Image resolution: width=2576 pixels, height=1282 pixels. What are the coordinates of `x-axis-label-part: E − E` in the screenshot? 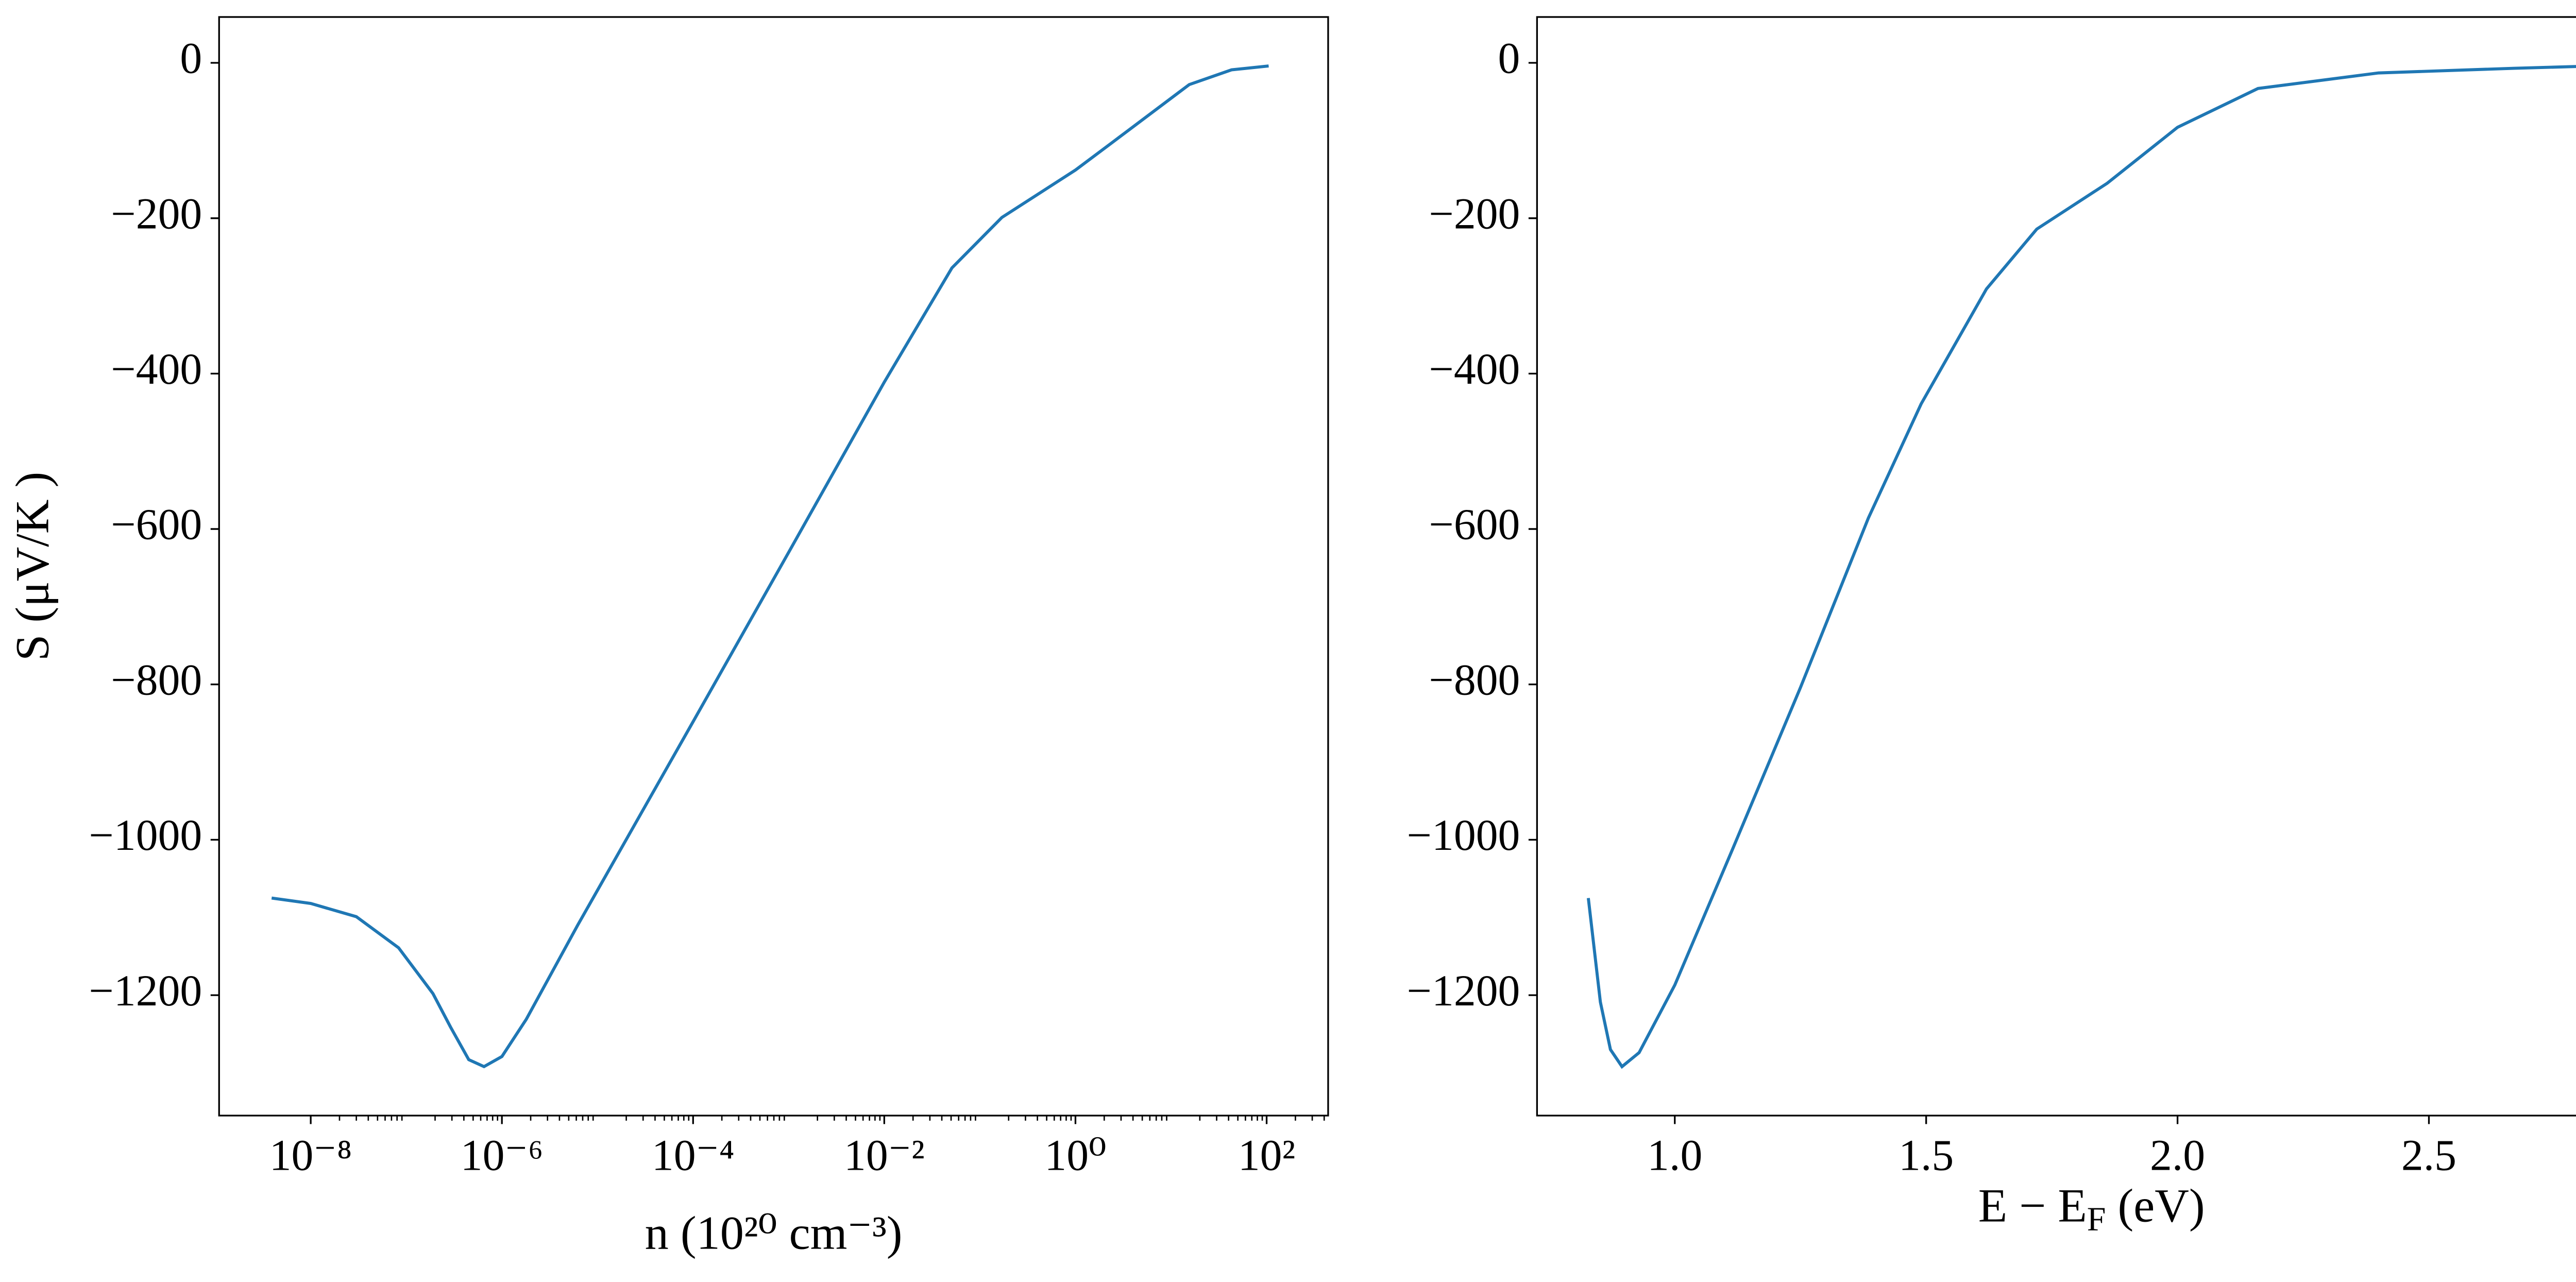 It's located at (2032, 1206).